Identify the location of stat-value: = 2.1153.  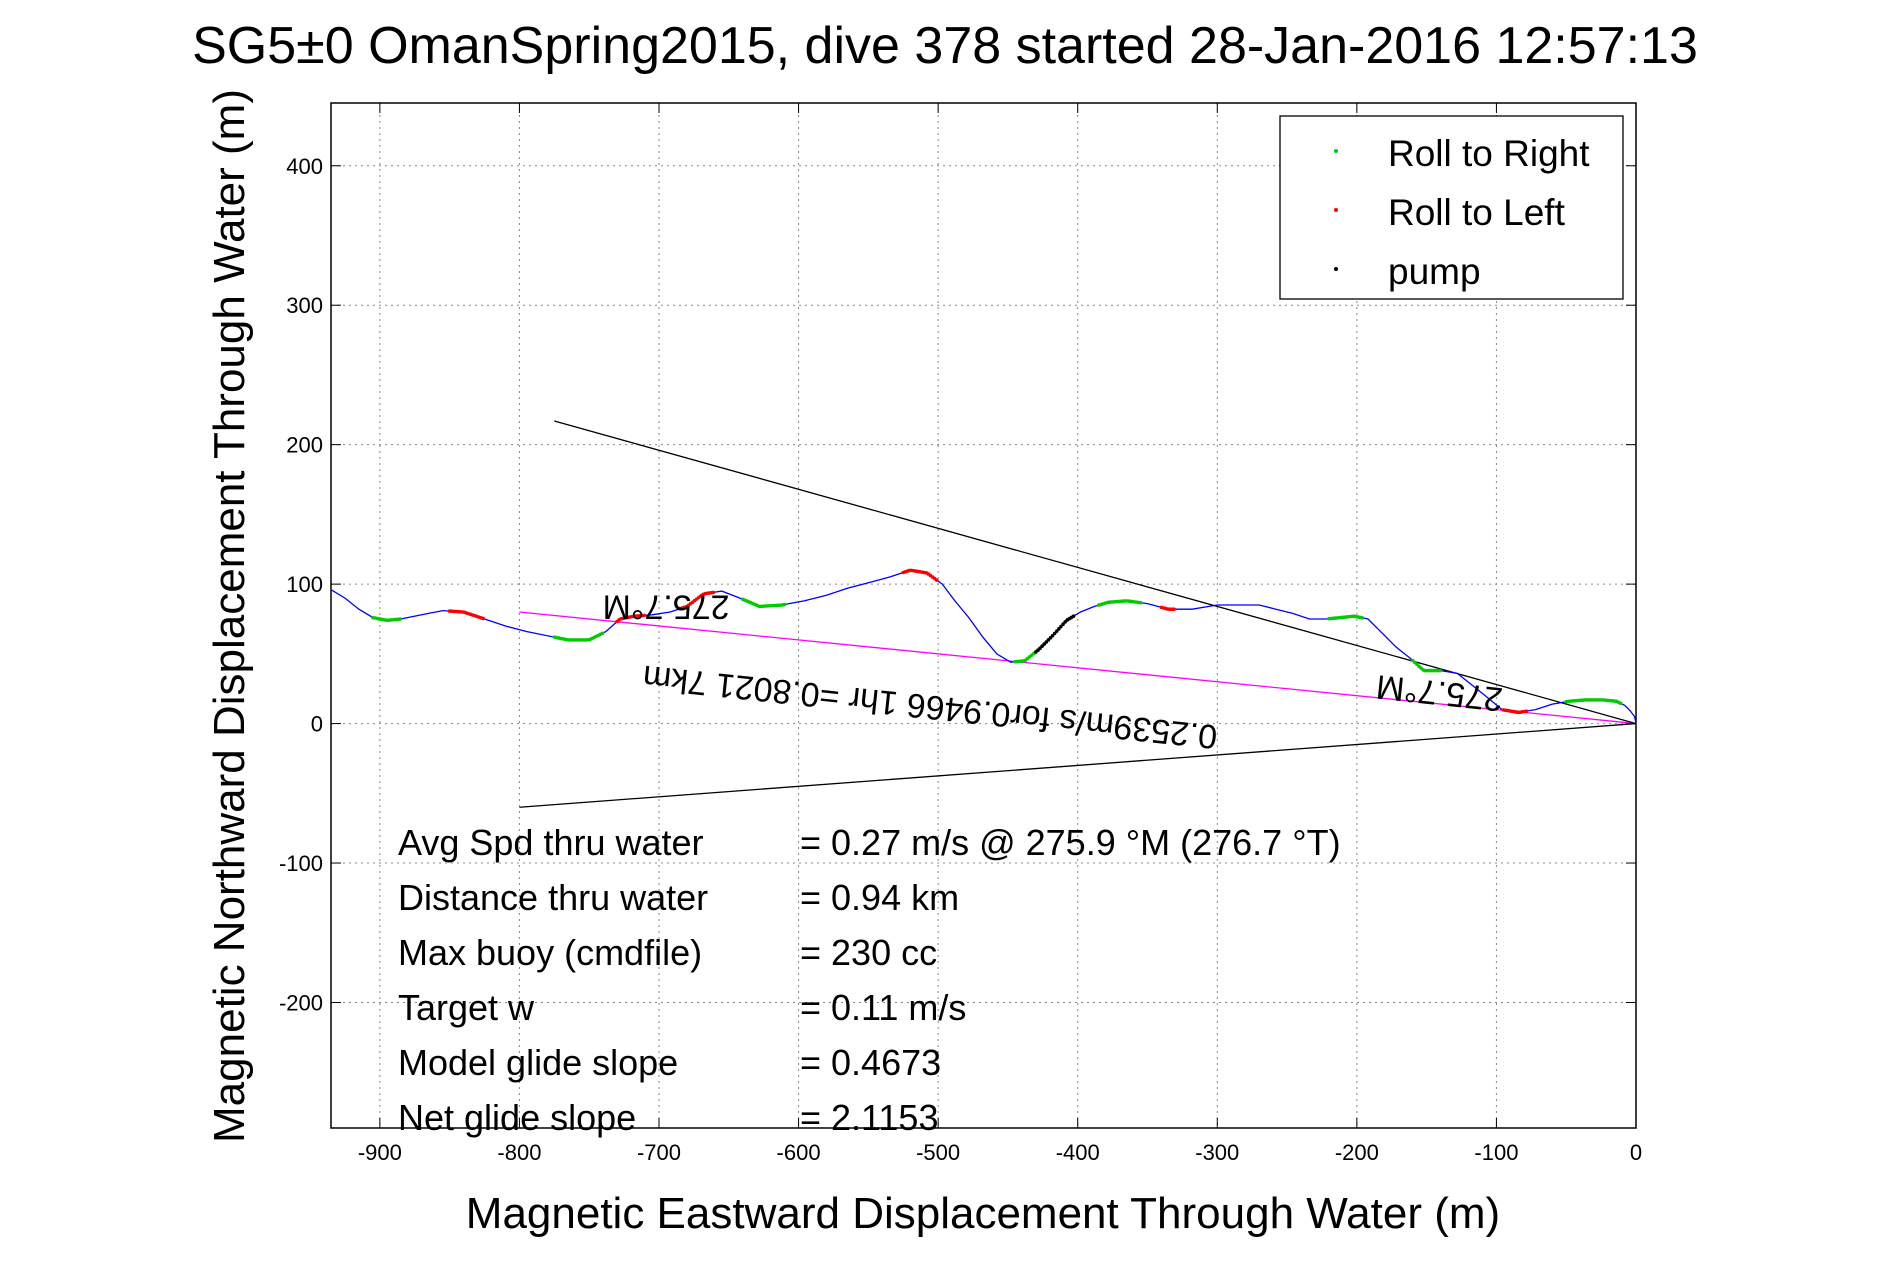
(869, 1117).